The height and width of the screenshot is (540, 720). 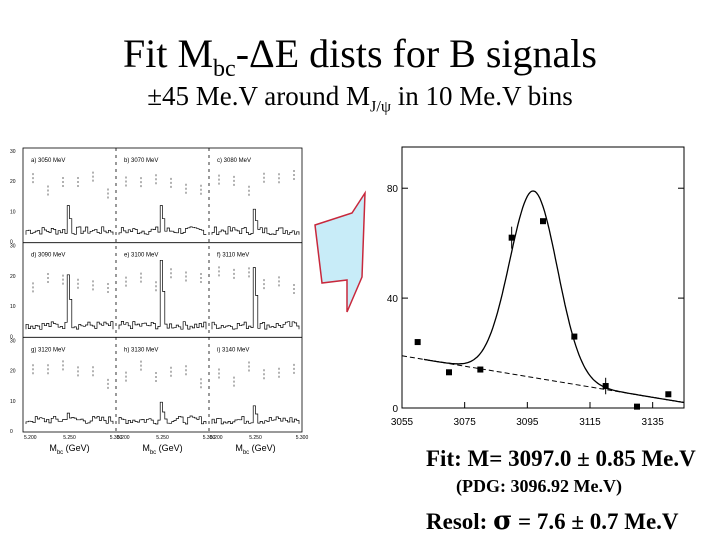 I want to click on x-tick-label: 3075, so click(x=465, y=422).